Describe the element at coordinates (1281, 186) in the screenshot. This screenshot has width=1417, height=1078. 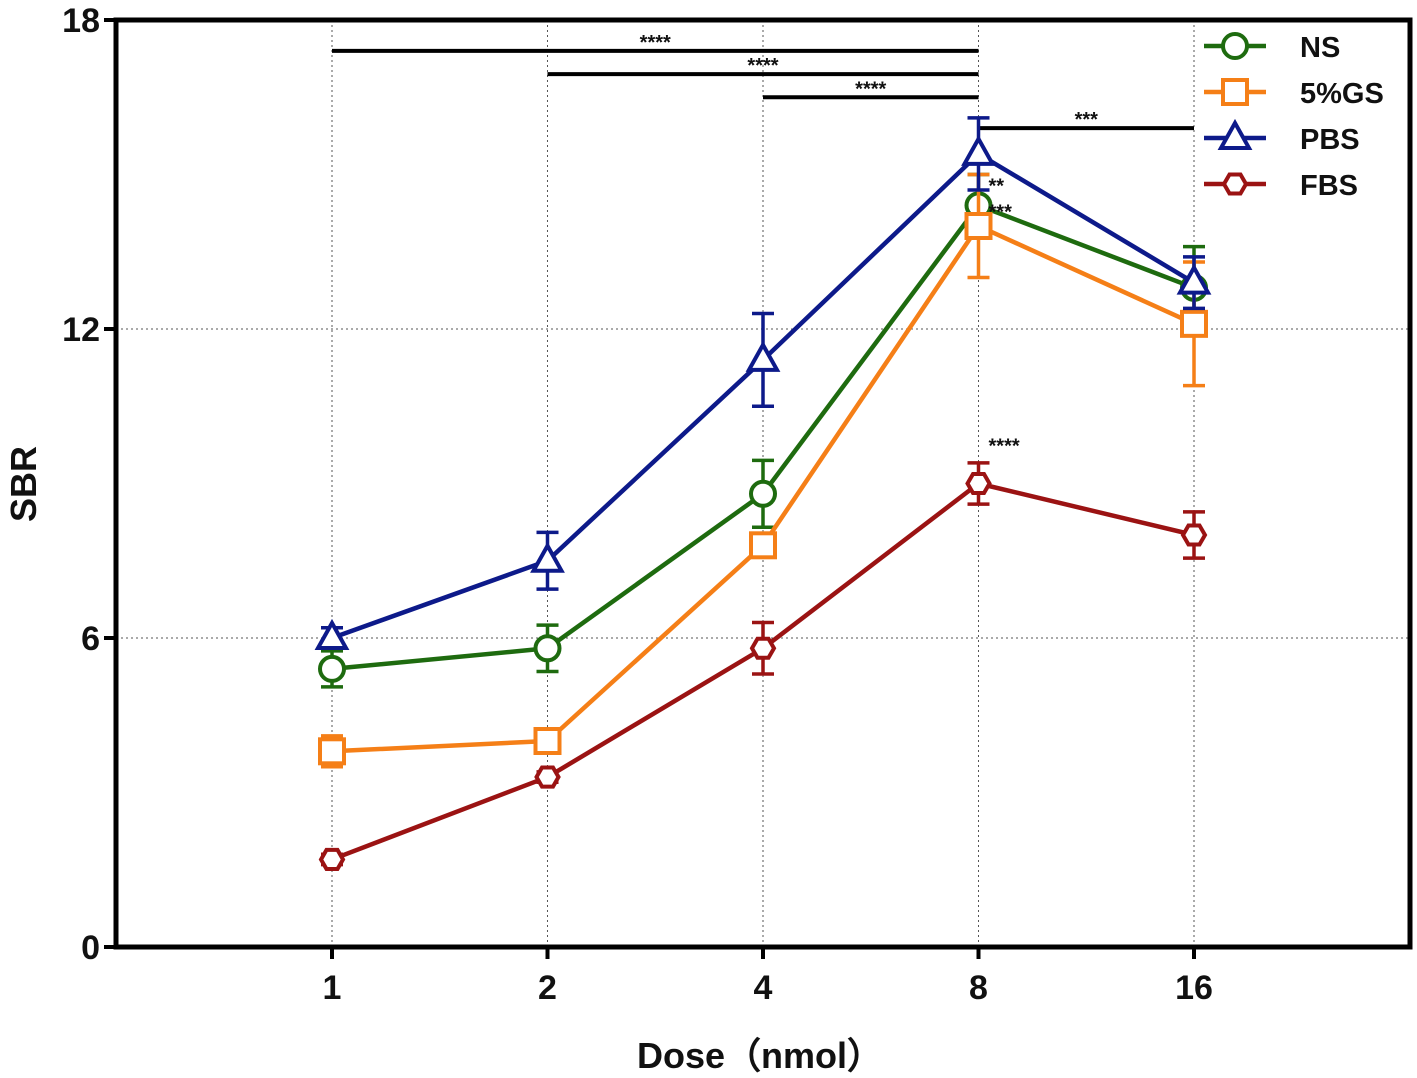
I see `legend-item-fbs: FBS` at that location.